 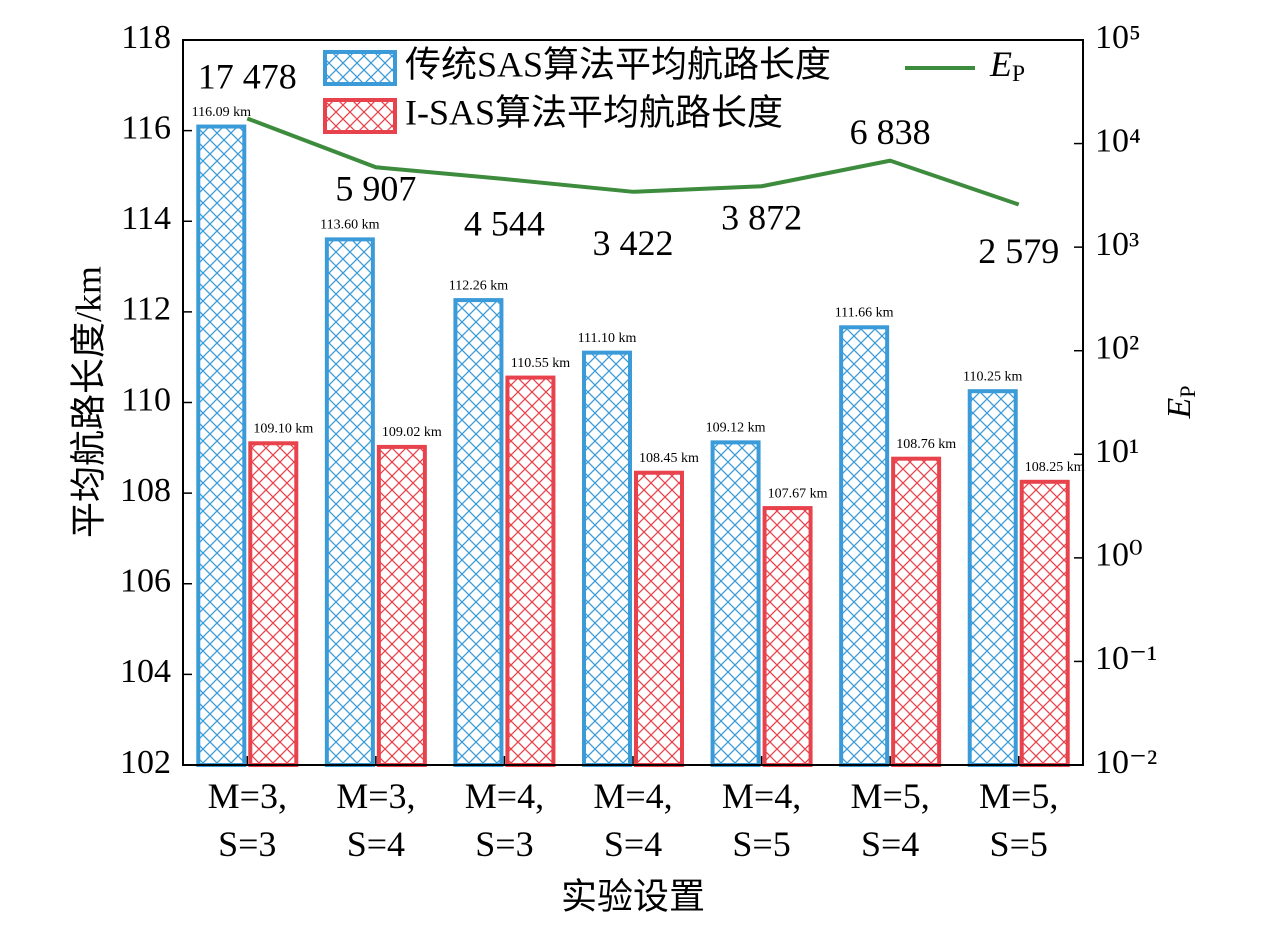 What do you see at coordinates (1018, 820) in the screenshot?
I see `x-tick-label: M=5, S=5` at bounding box center [1018, 820].